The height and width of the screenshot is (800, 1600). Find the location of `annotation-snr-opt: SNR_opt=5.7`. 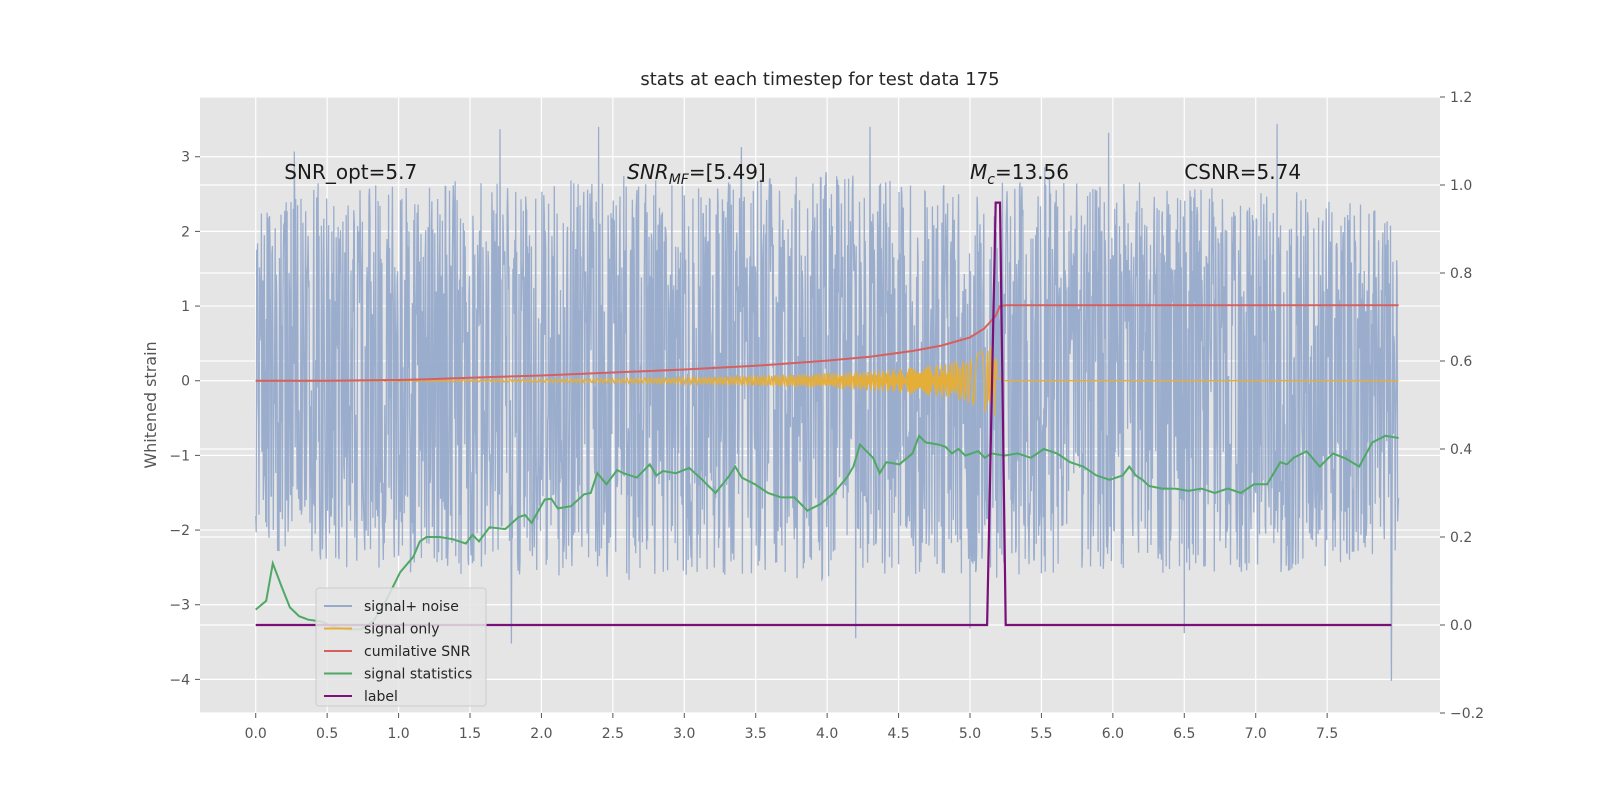

annotation-snr-opt: SNR_opt=5.7 is located at coordinates (350, 172).